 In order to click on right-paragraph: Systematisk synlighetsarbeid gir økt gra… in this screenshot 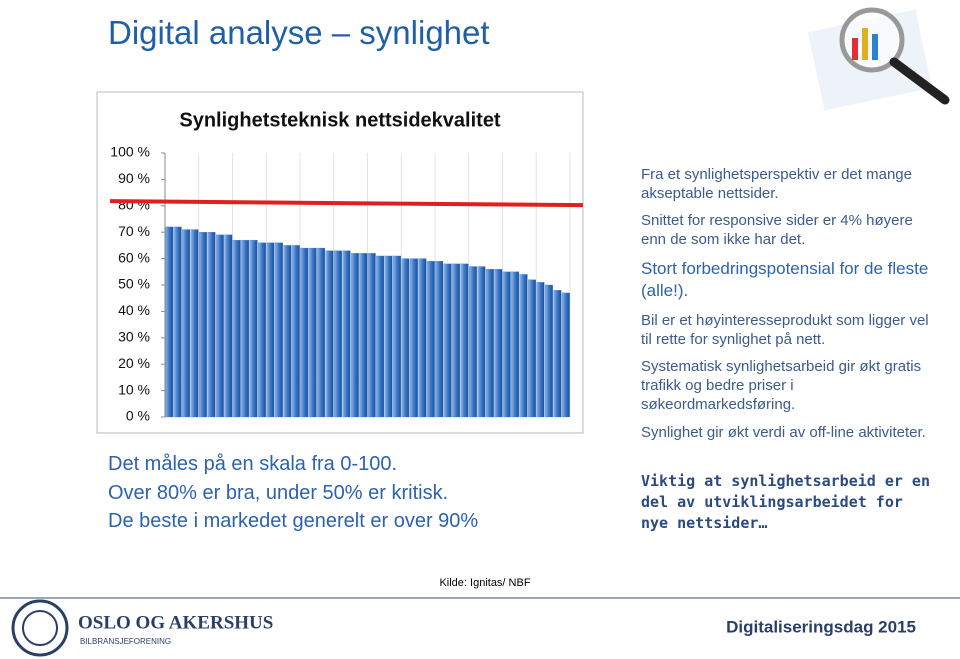, I will do `click(781, 385)`.